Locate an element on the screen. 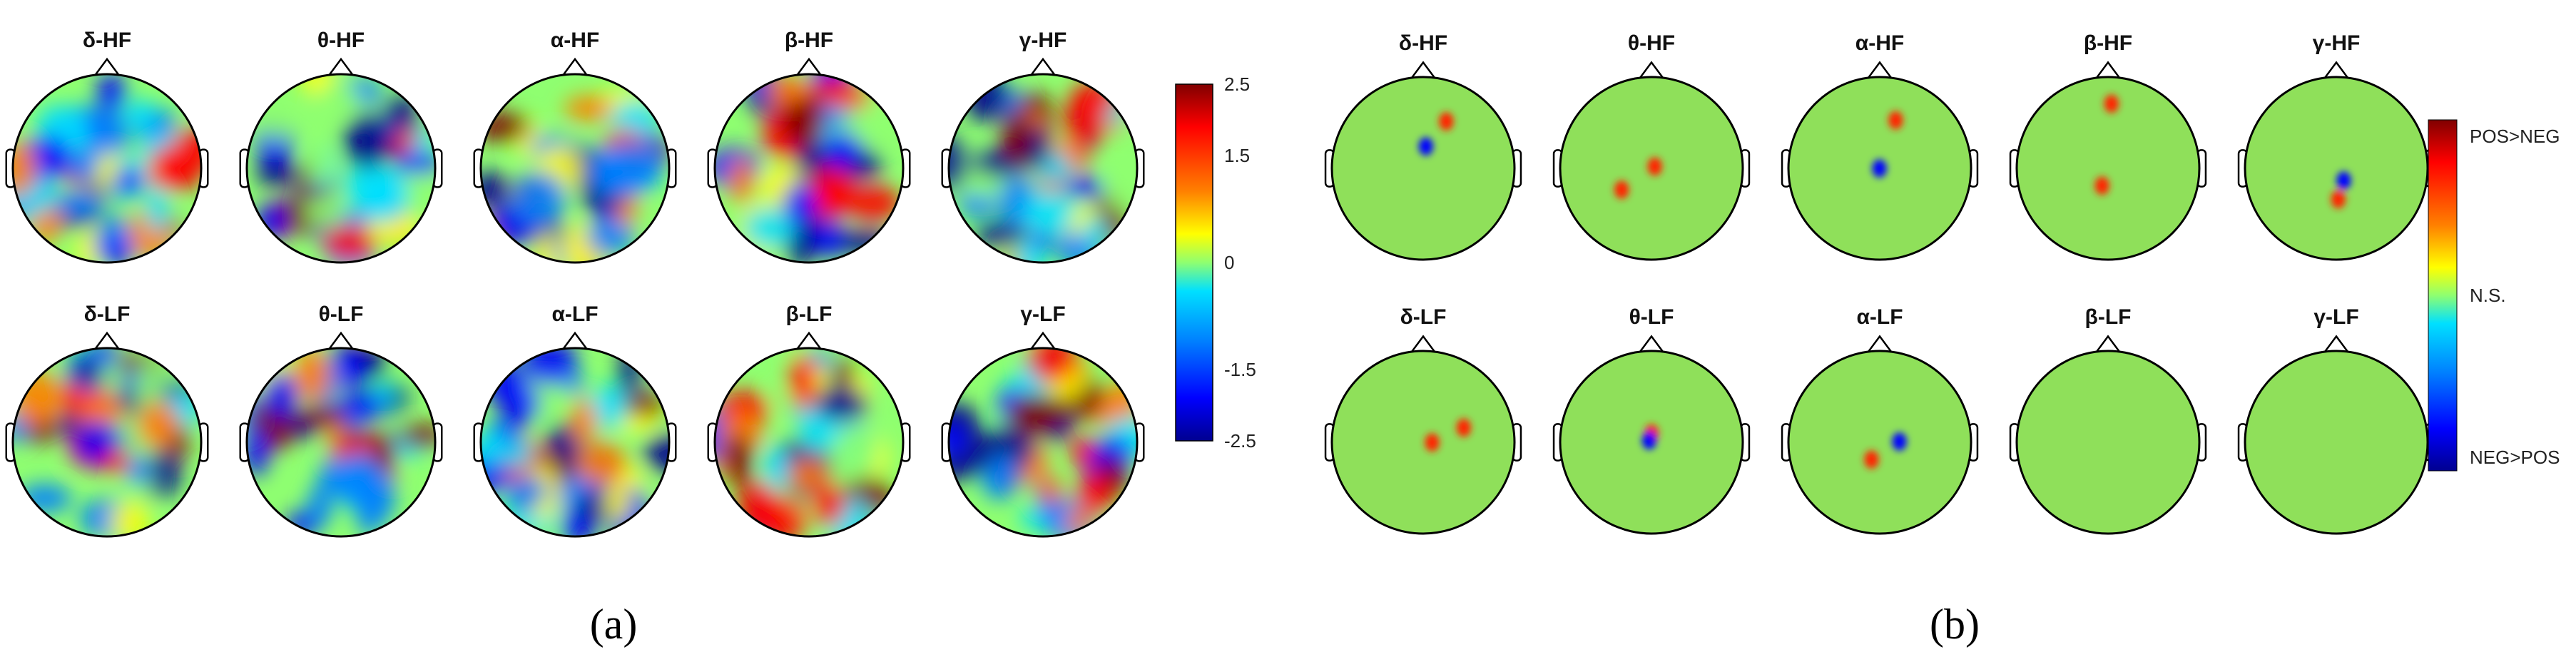  topomap-a-δ-LF: δ-LF is located at coordinates (107, 420).